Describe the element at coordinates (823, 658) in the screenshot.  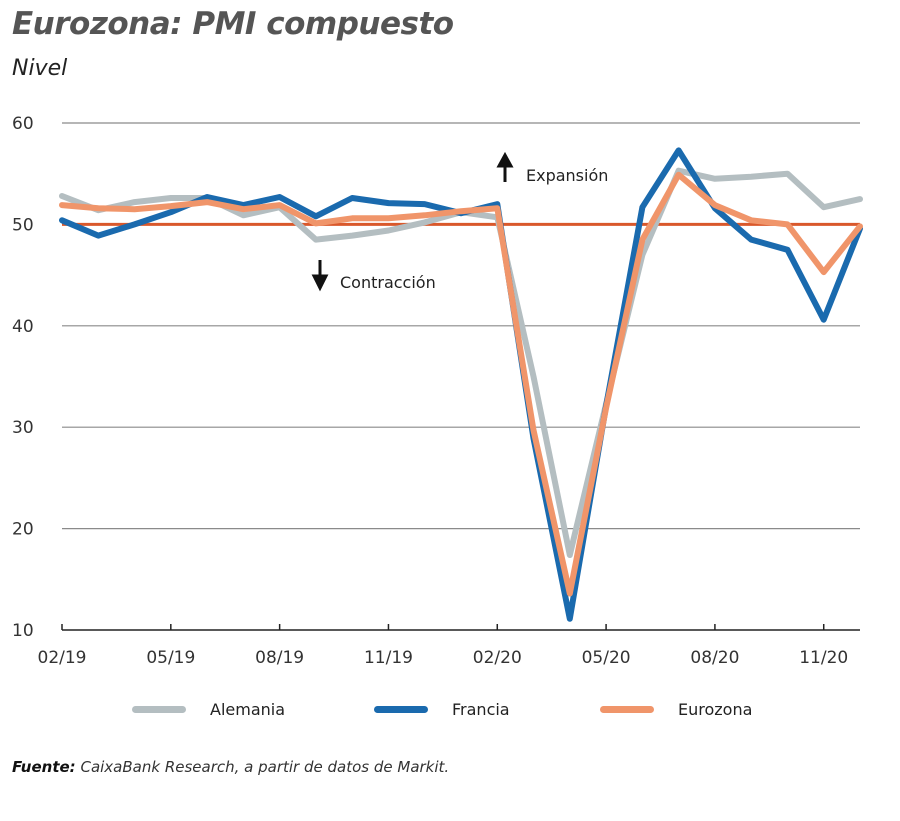
I see `x-tick-label: 11/20` at that location.